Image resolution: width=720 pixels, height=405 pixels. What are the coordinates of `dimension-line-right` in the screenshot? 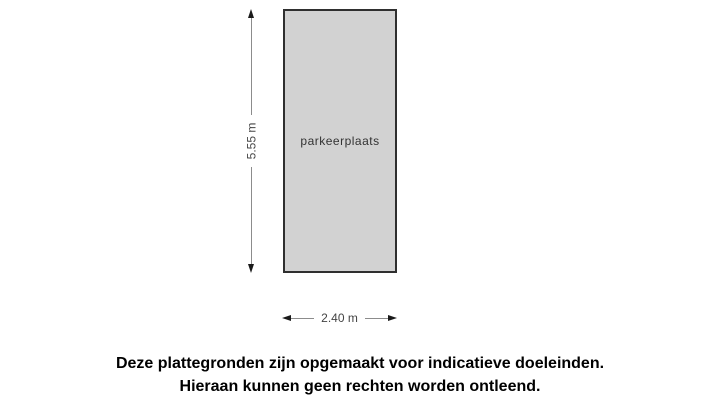 It's located at (376, 318).